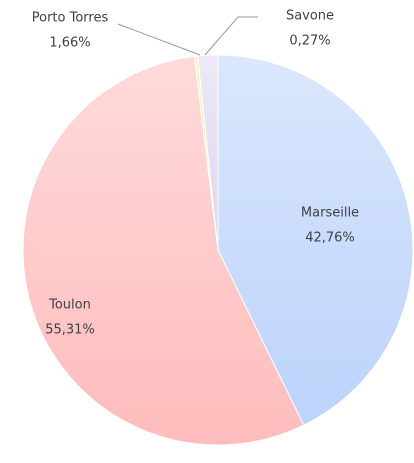  What do you see at coordinates (330, 238) in the screenshot?
I see `slice-value-label: 42,76%` at bounding box center [330, 238].